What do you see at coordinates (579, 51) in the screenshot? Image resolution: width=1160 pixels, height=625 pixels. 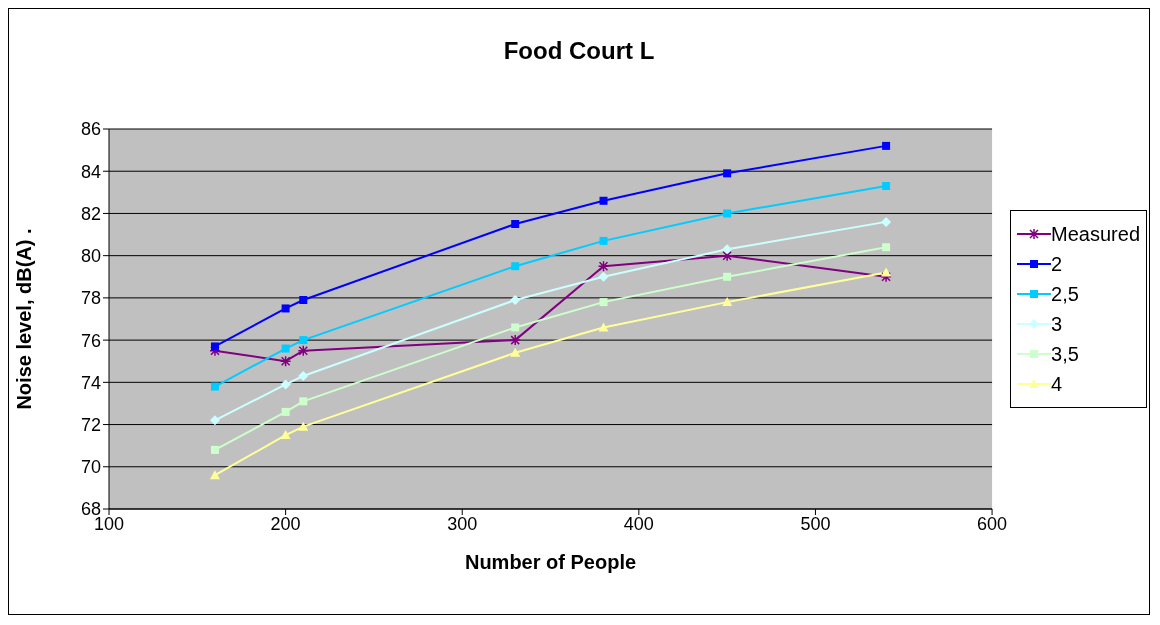 I see `chart-title: Food Court L` at bounding box center [579, 51].